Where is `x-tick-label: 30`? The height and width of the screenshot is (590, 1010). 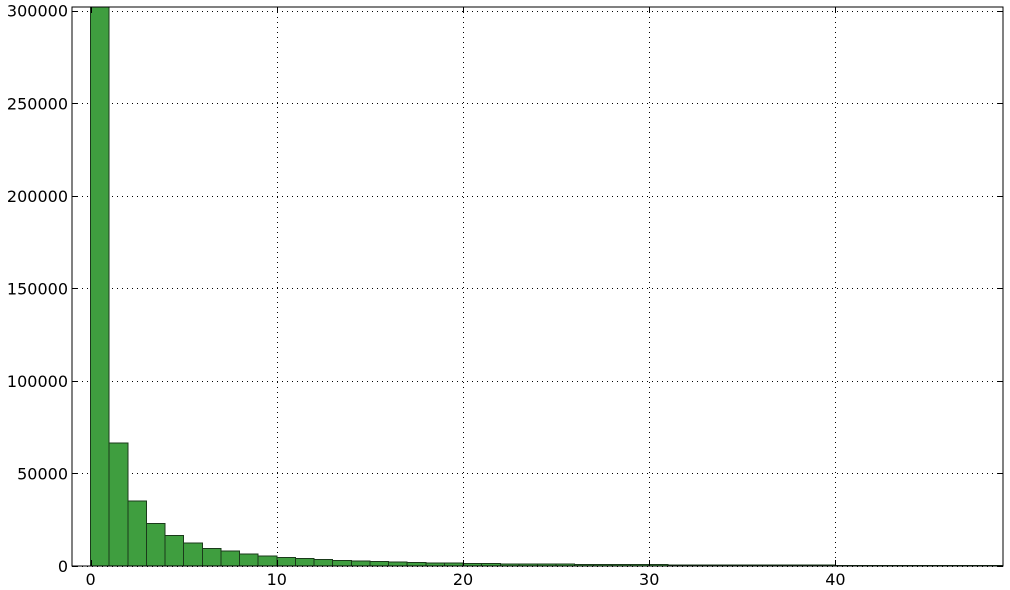
x-tick-label: 30 is located at coordinates (649, 579).